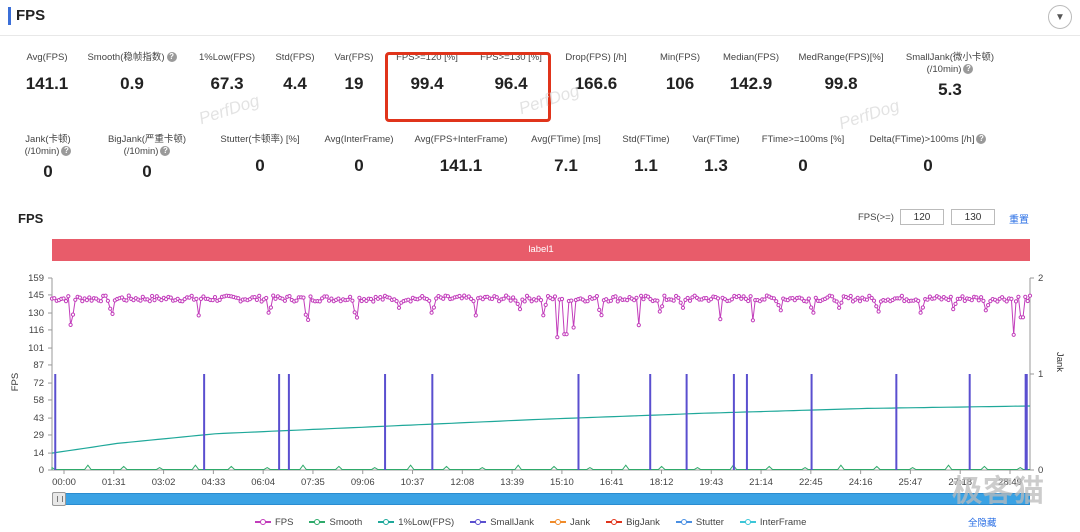  What do you see at coordinates (416, 522) in the screenshot?
I see `legend-item-1-low-fps-: 1%Low(FPS)` at bounding box center [416, 522].